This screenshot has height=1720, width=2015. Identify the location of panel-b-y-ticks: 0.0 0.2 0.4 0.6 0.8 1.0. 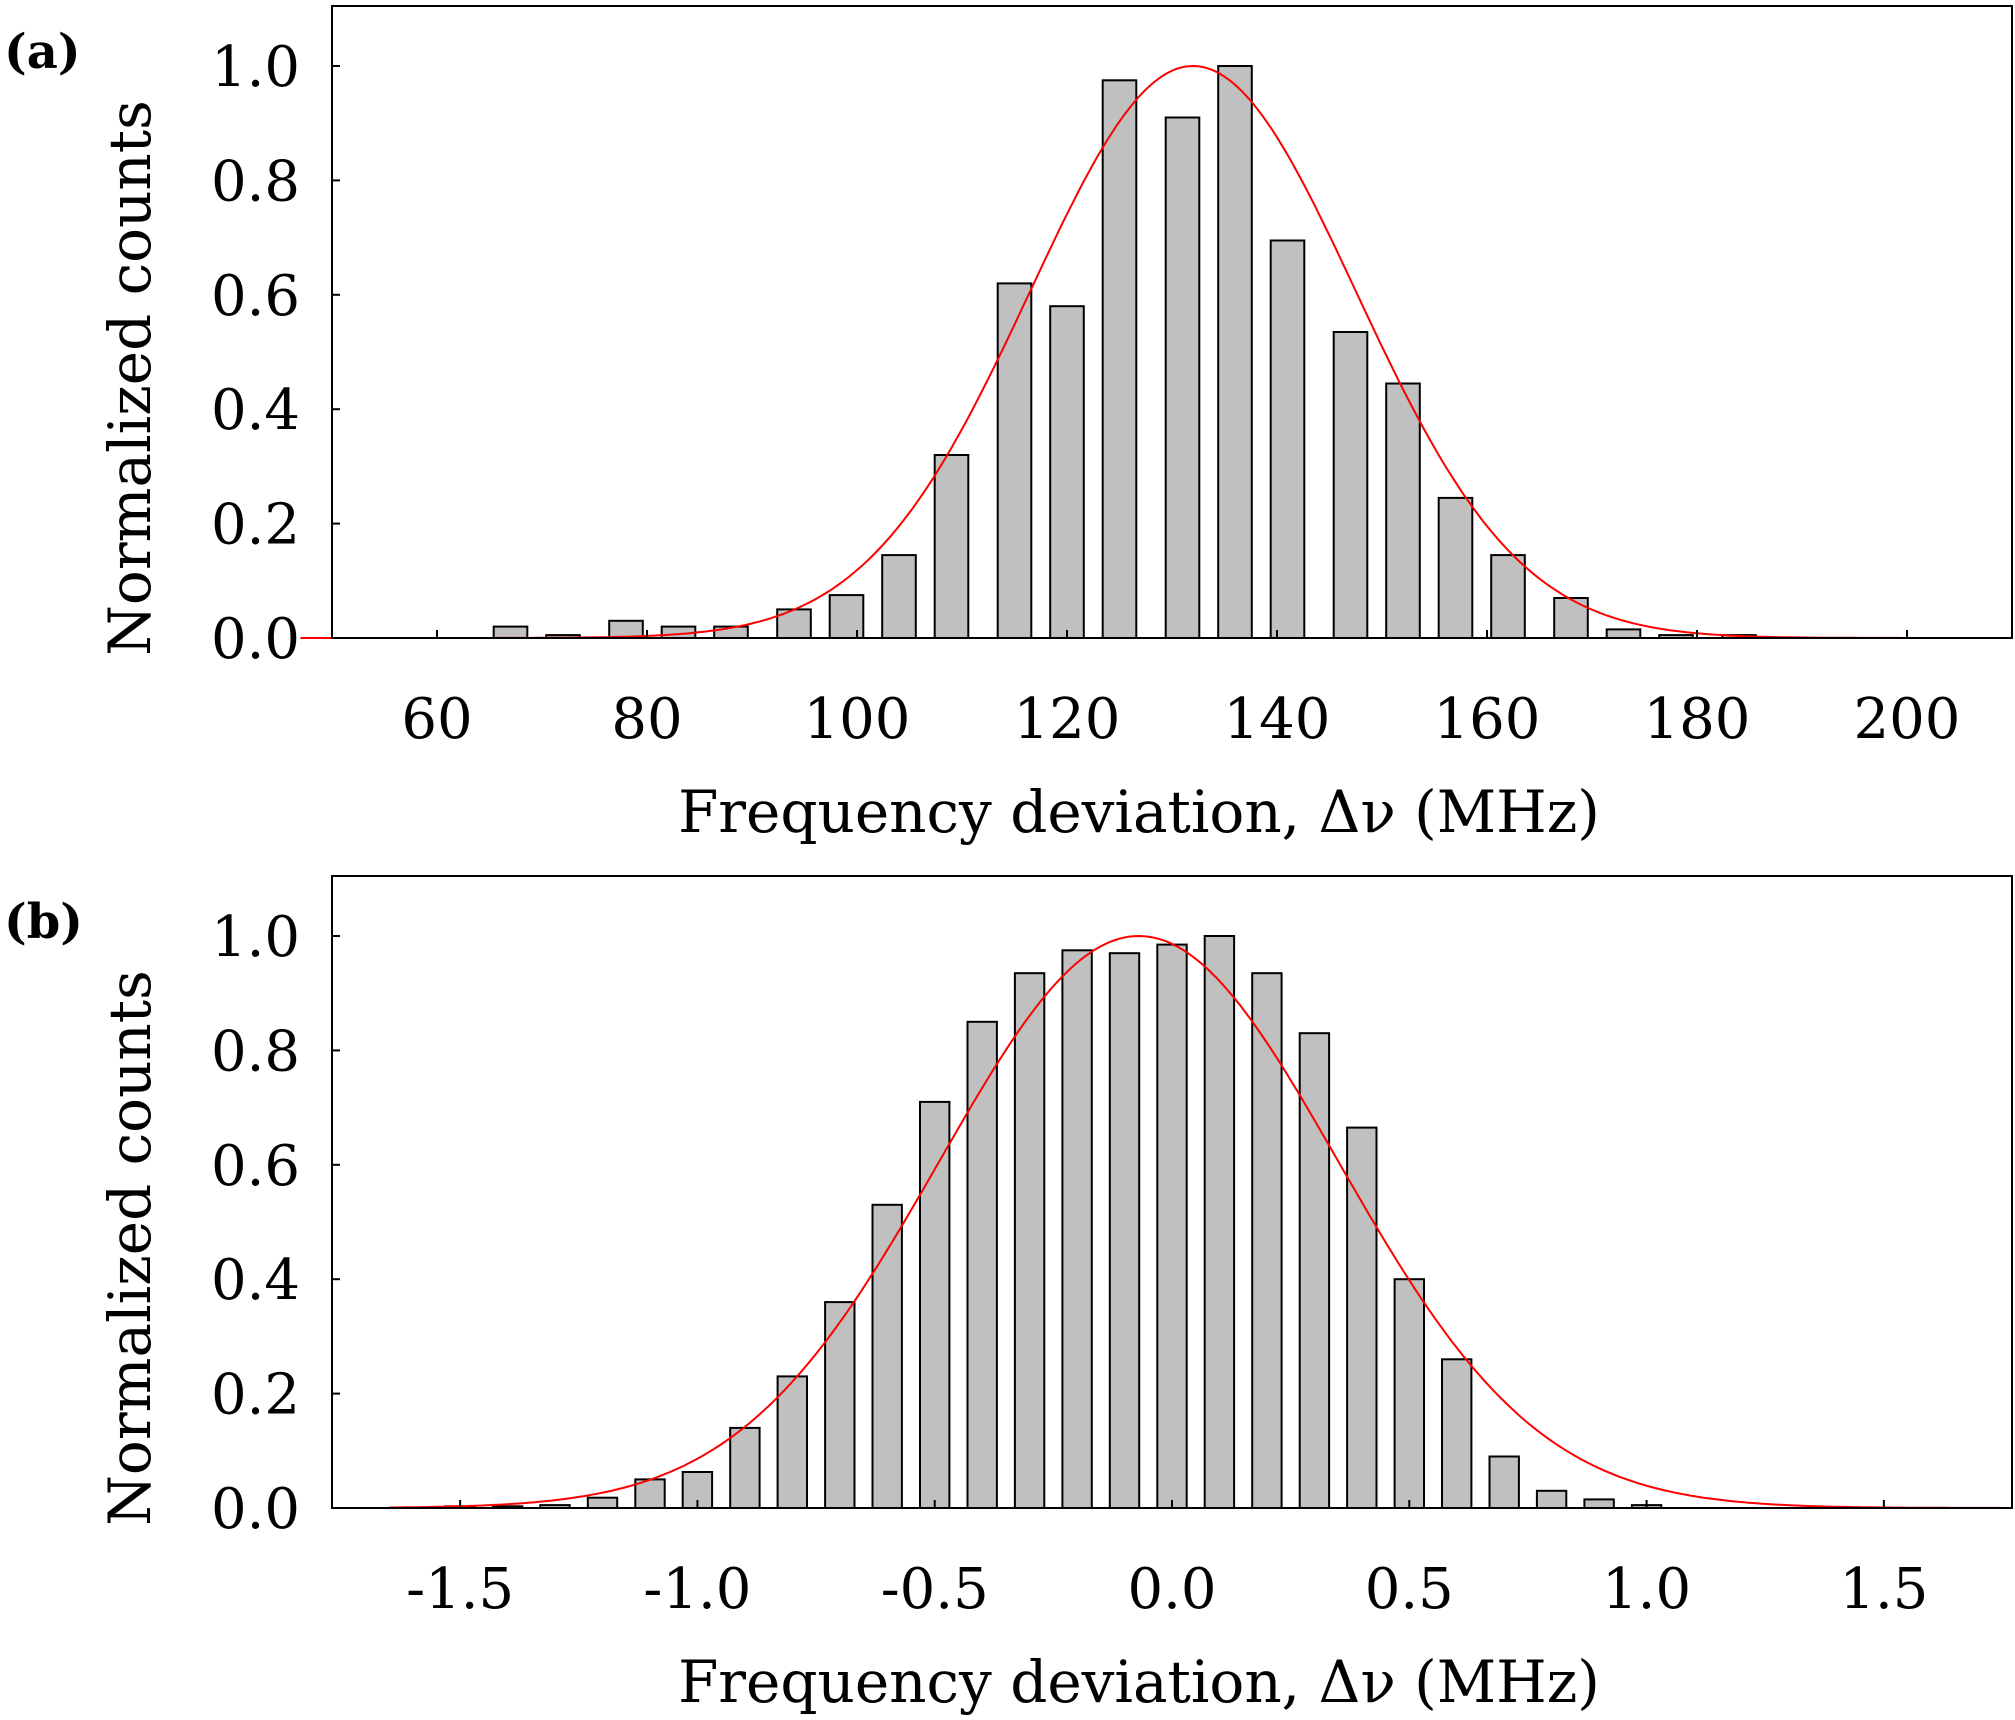
(275, 1223).